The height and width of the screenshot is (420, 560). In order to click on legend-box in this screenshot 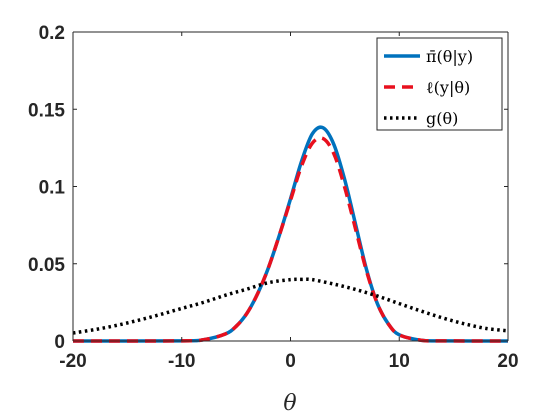, I will do `click(439, 84)`.